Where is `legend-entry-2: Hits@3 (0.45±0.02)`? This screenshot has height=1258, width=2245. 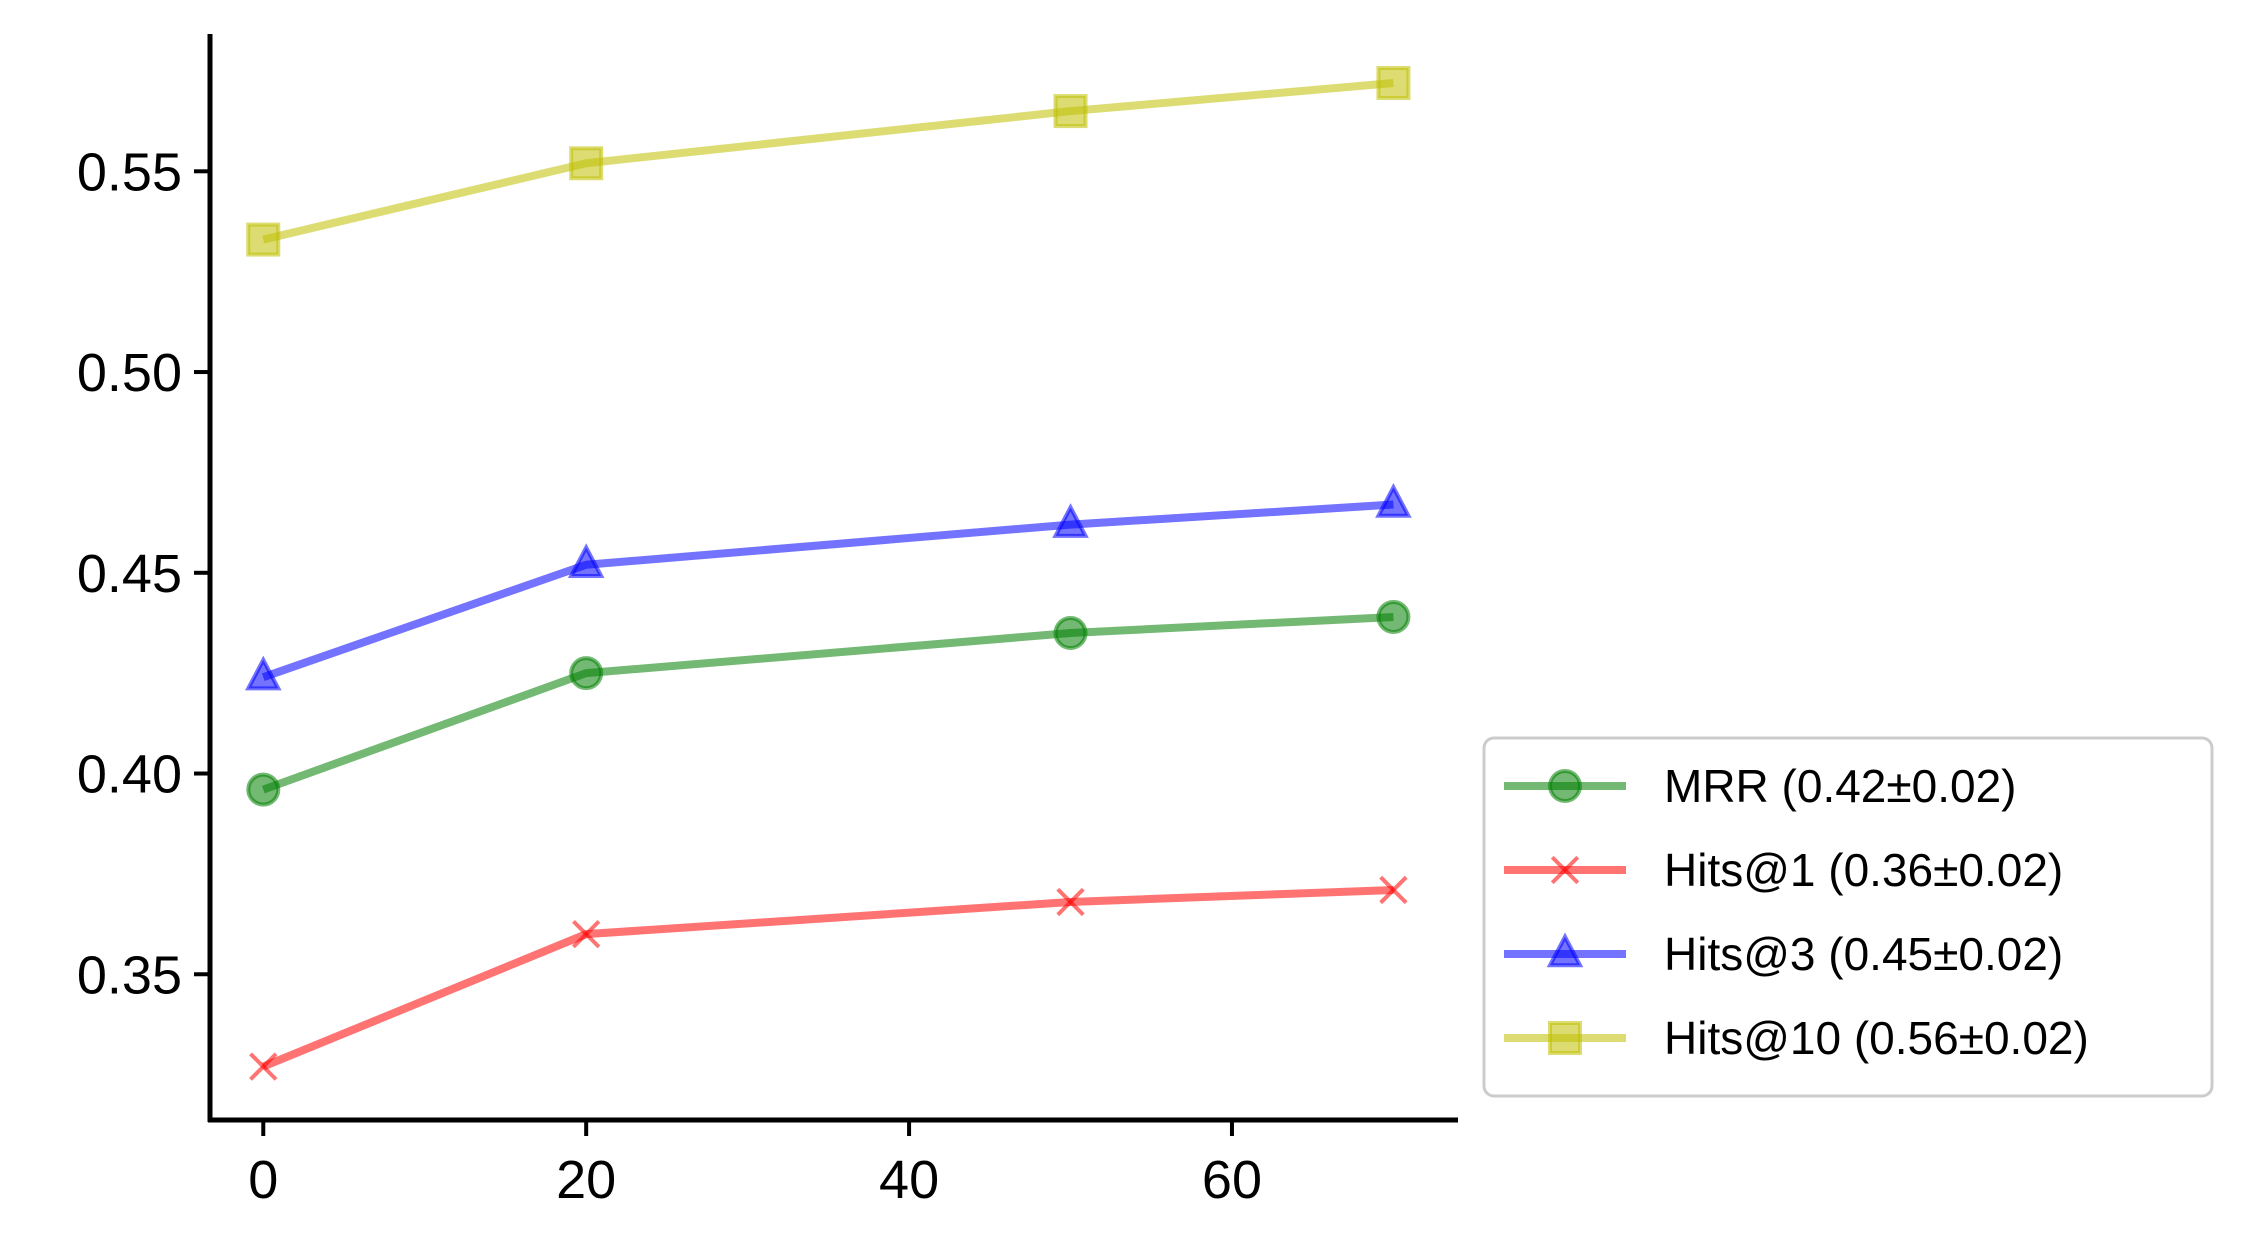
legend-entry-2: Hits@3 (0.45±0.02) is located at coordinates (1783, 954).